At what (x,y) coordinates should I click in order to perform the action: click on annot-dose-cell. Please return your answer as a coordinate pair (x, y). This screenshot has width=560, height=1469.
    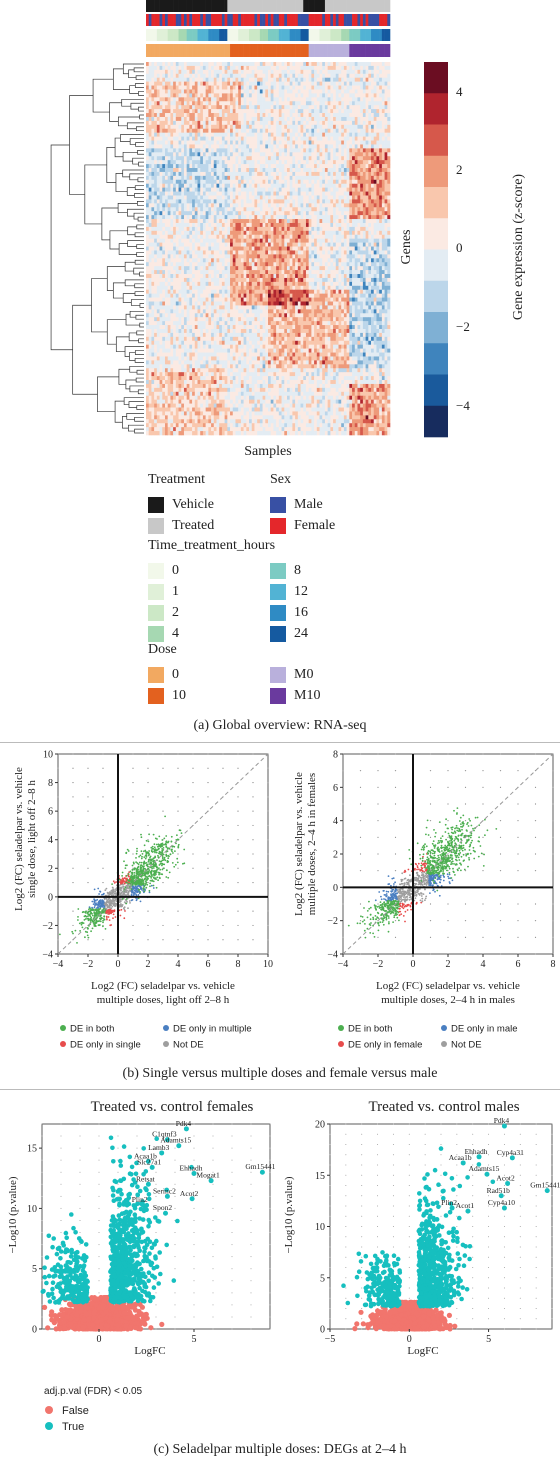
    Looking at the image, I should click on (175, 50).